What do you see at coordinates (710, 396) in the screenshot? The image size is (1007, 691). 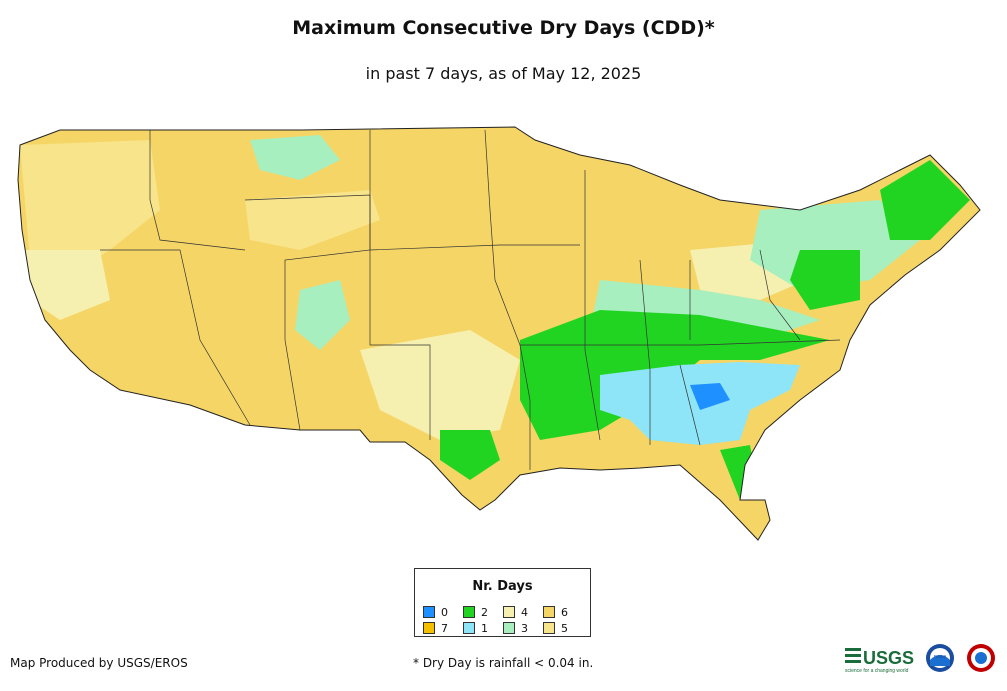 I see `region-0-georgia` at bounding box center [710, 396].